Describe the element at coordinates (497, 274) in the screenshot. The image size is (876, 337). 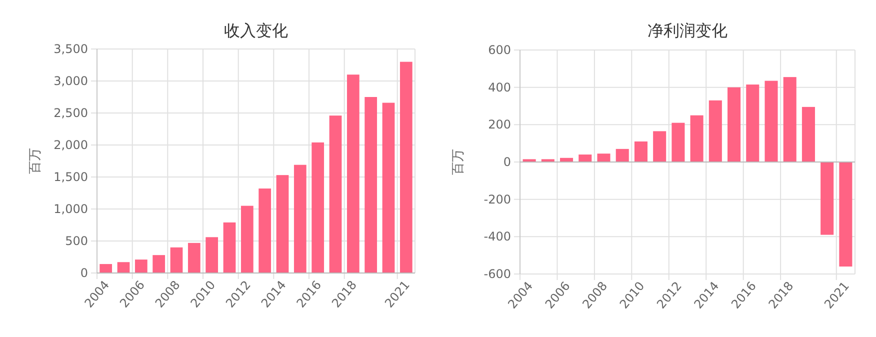
I see `y-tick-label: -600` at that location.